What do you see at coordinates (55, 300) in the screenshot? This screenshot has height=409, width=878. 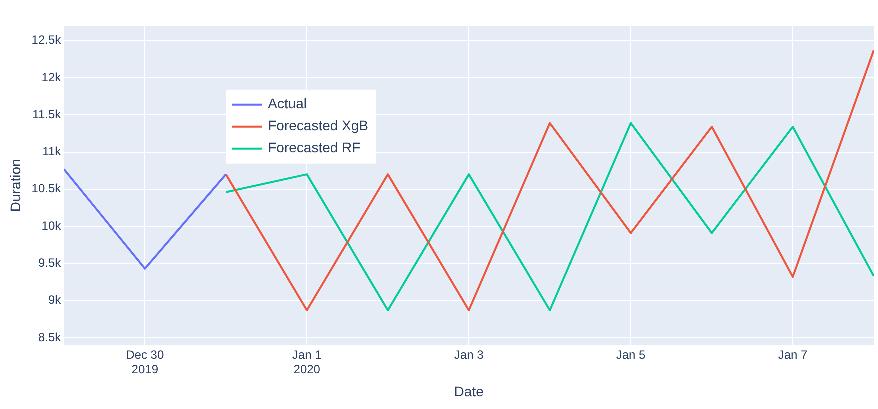 I see `y-tick-label: 9k` at bounding box center [55, 300].